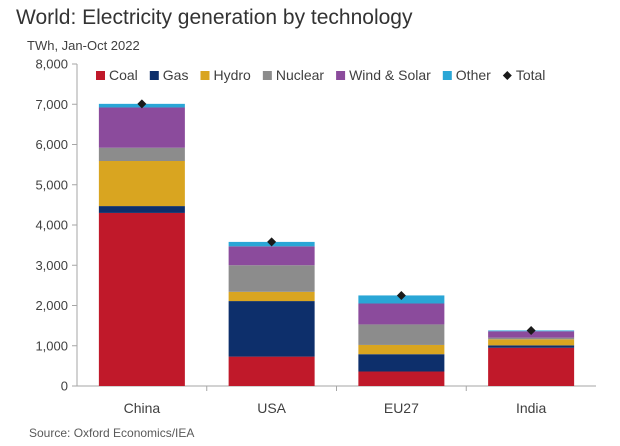  I want to click on legend-label: Other, so click(473, 75).